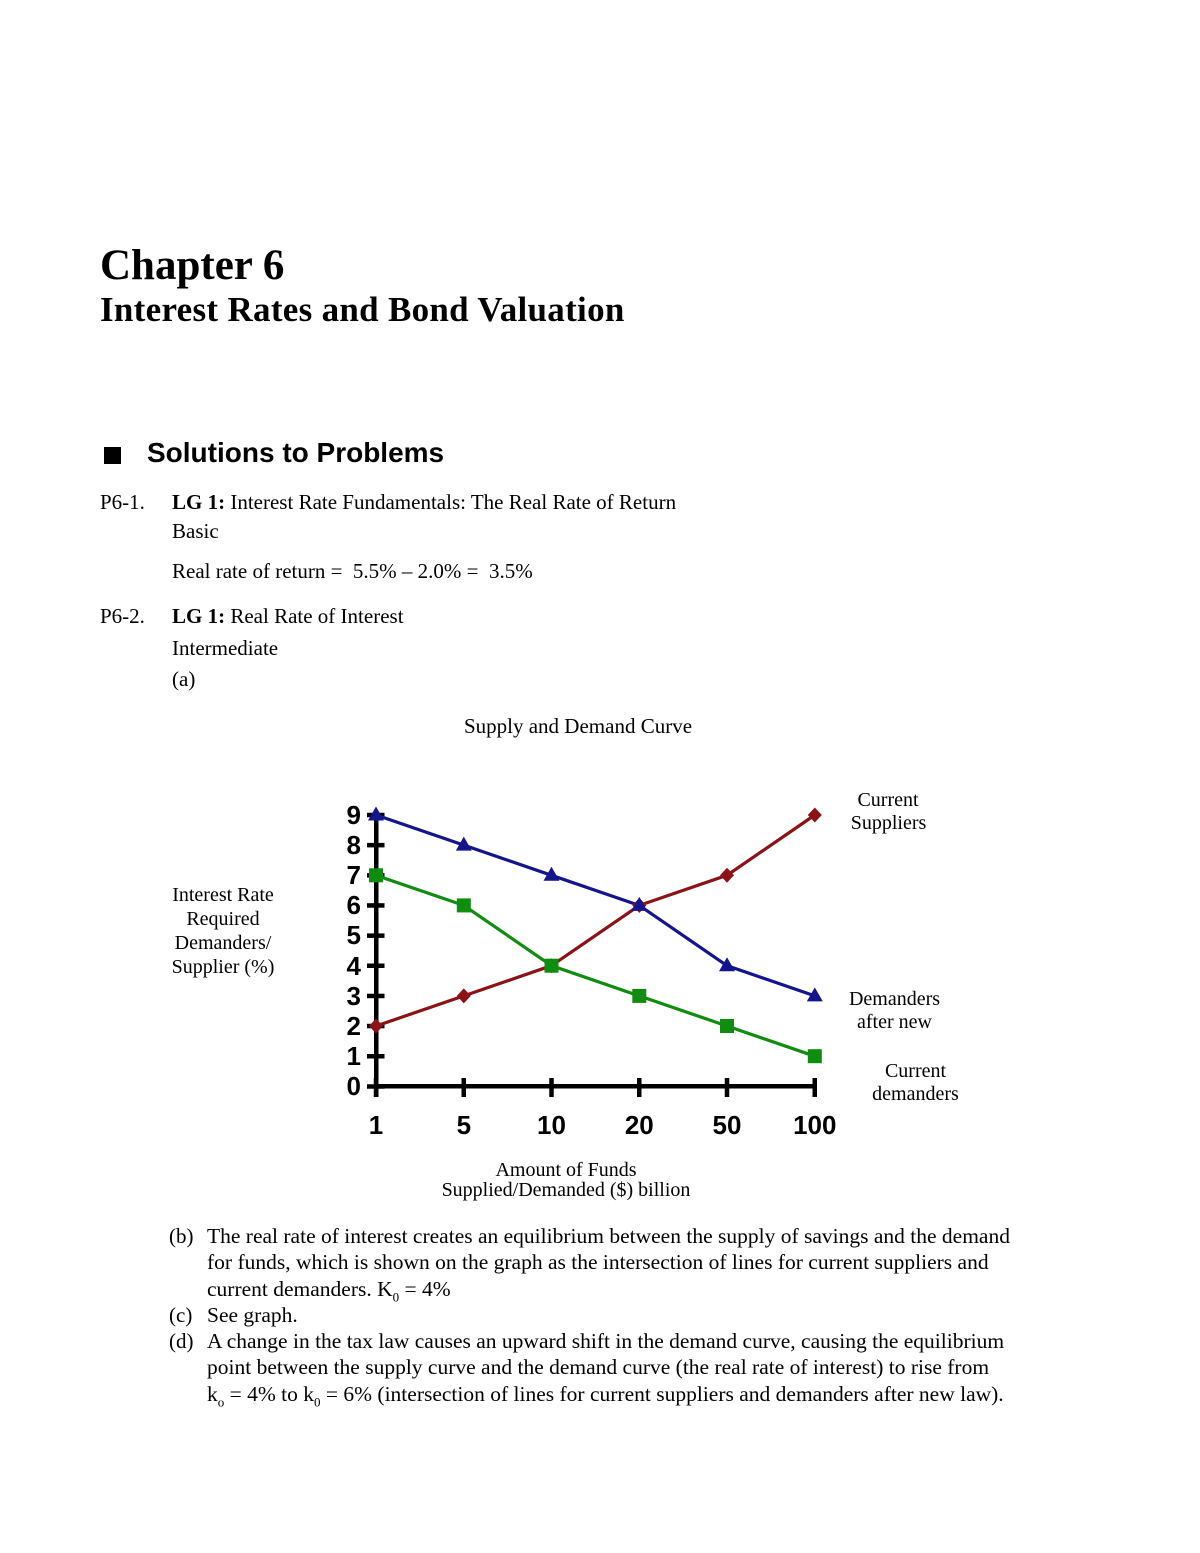 The height and width of the screenshot is (1553, 1200). What do you see at coordinates (551, 1125) in the screenshot?
I see `svg-text: 10` at bounding box center [551, 1125].